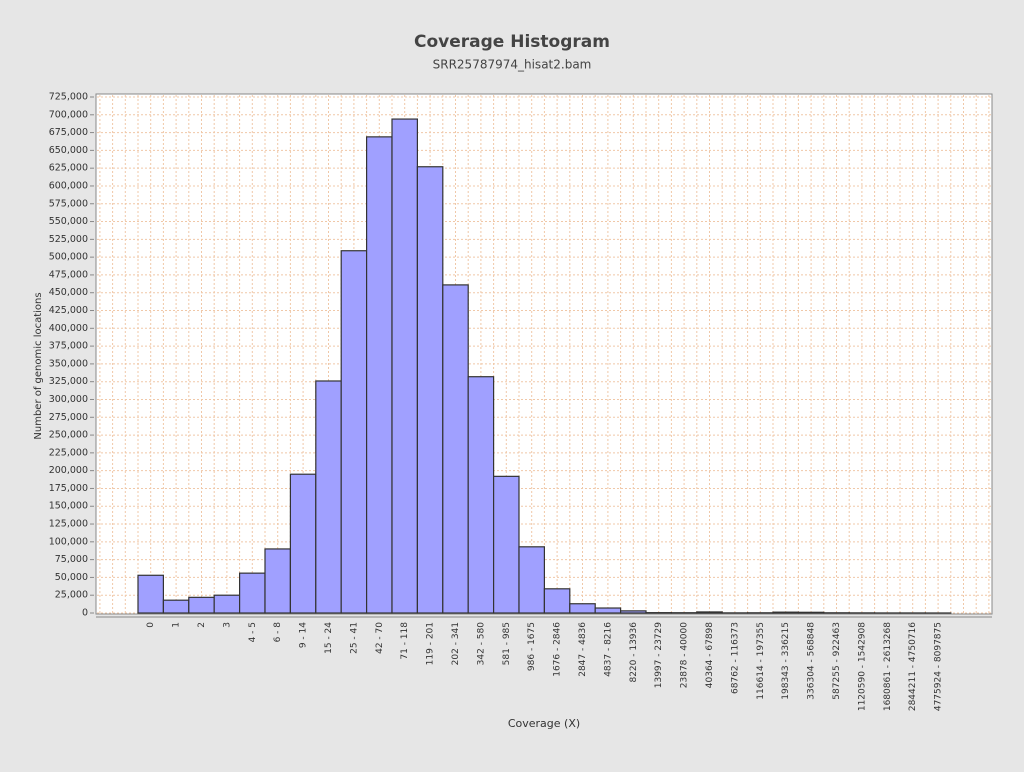  I want to click on y-tick-label: 500,000, so click(68, 257).